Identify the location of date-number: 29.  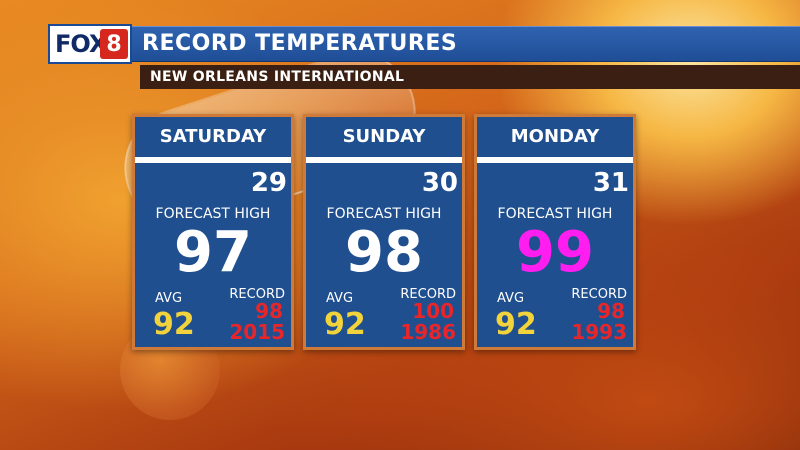
(268, 183).